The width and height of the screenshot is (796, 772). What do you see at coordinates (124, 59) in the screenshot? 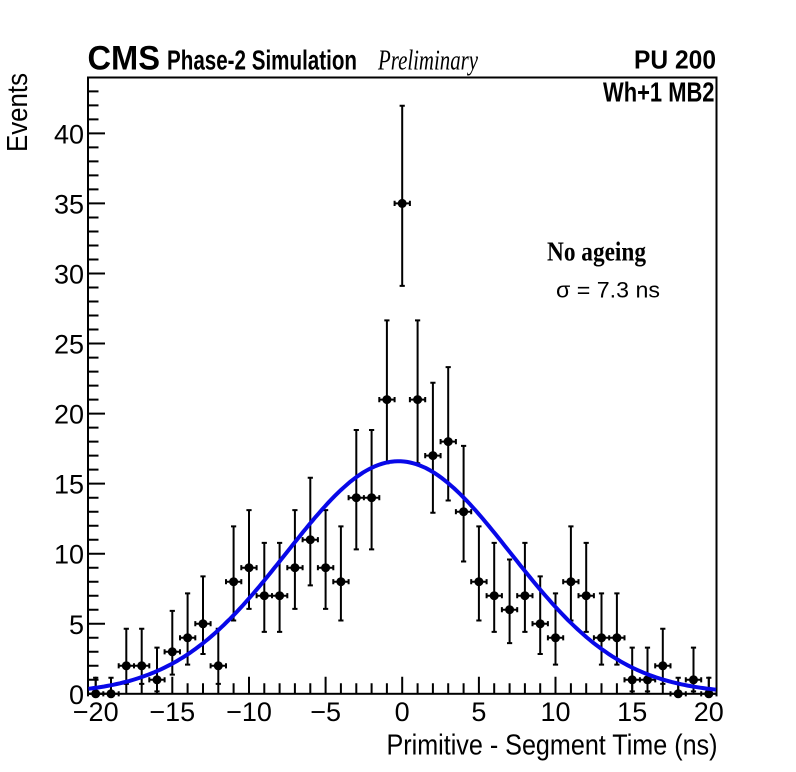
I see `svg-text: CMS` at bounding box center [124, 59].